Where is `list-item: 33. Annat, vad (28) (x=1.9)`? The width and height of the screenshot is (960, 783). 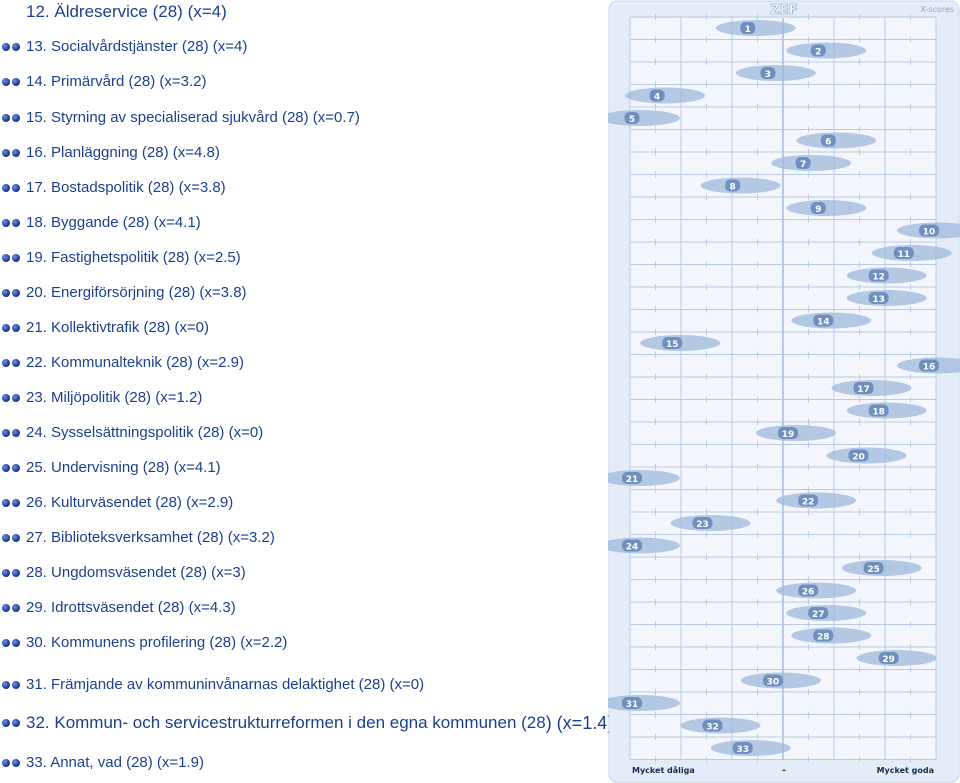 list-item: 33. Annat, vad (28) (x=1.9) is located at coordinates (102, 763).